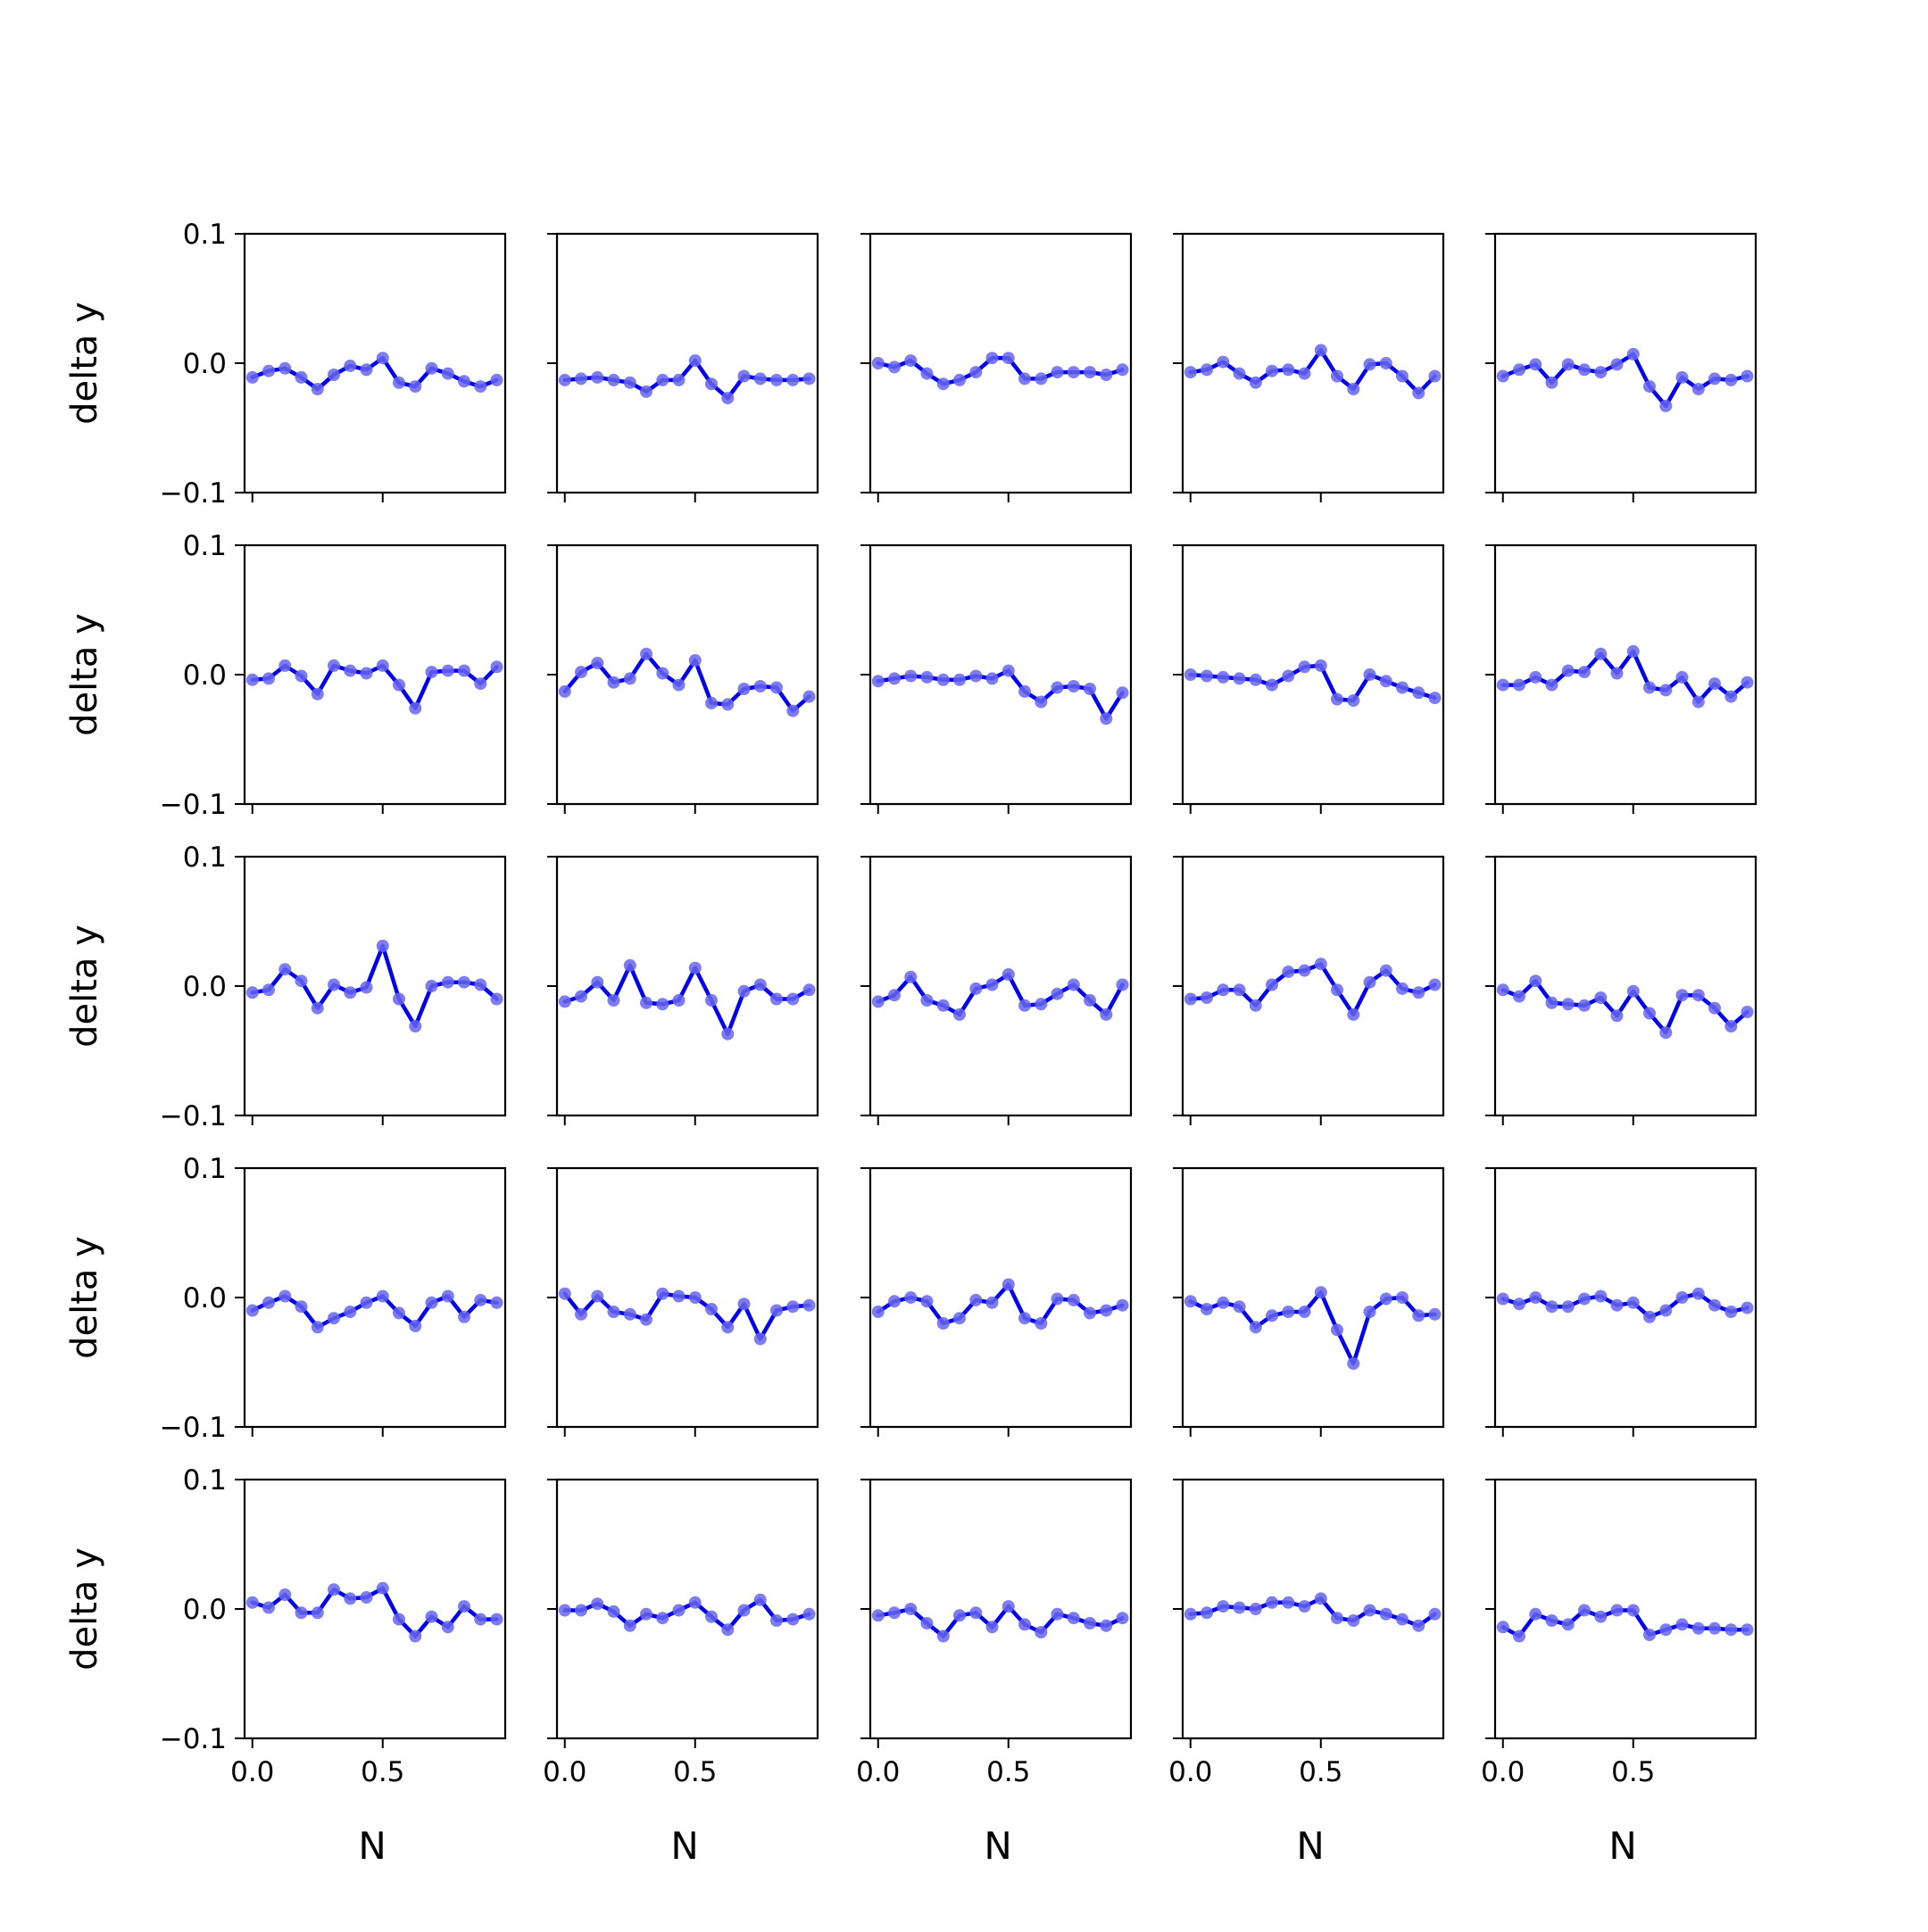 This screenshot has height=1932, width=1928. I want to click on panel-r0-c0: 0.1 0.0 −0.1 delta y, so click(285, 364).